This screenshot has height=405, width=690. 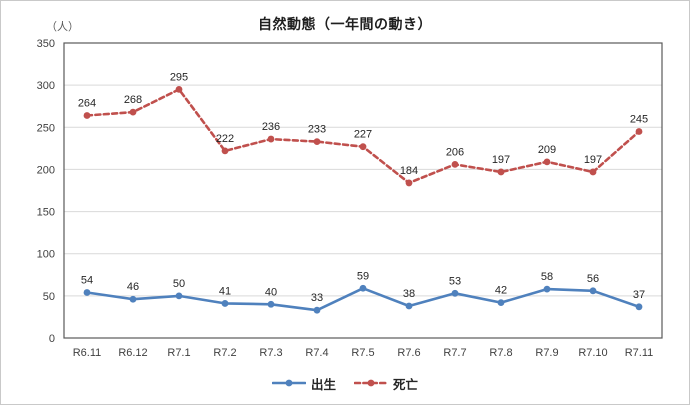 What do you see at coordinates (46, 213) in the screenshot?
I see `y-tick-label: 150` at bounding box center [46, 213].